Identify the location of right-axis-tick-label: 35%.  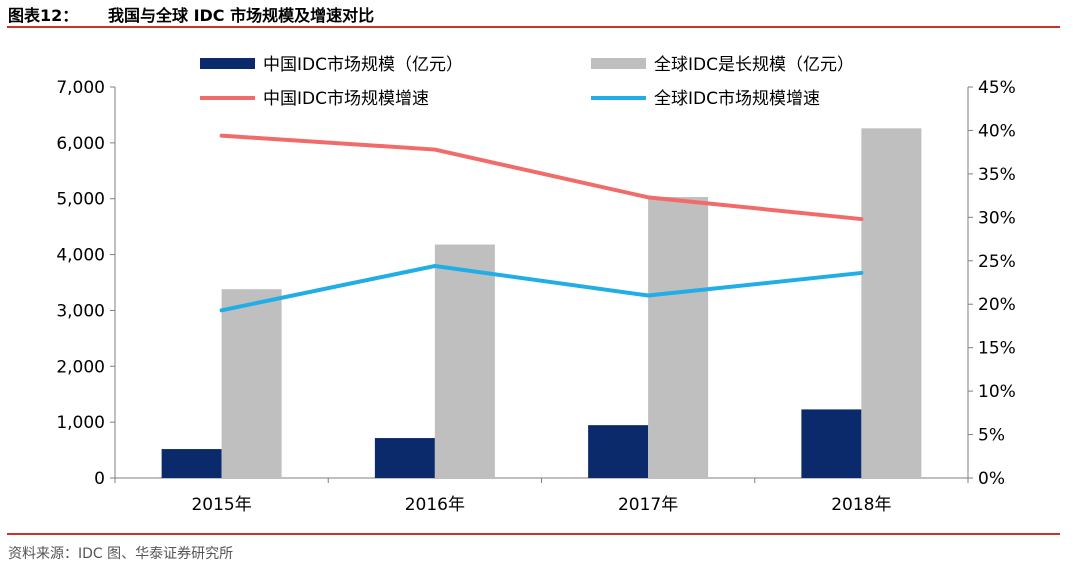
(997, 175).